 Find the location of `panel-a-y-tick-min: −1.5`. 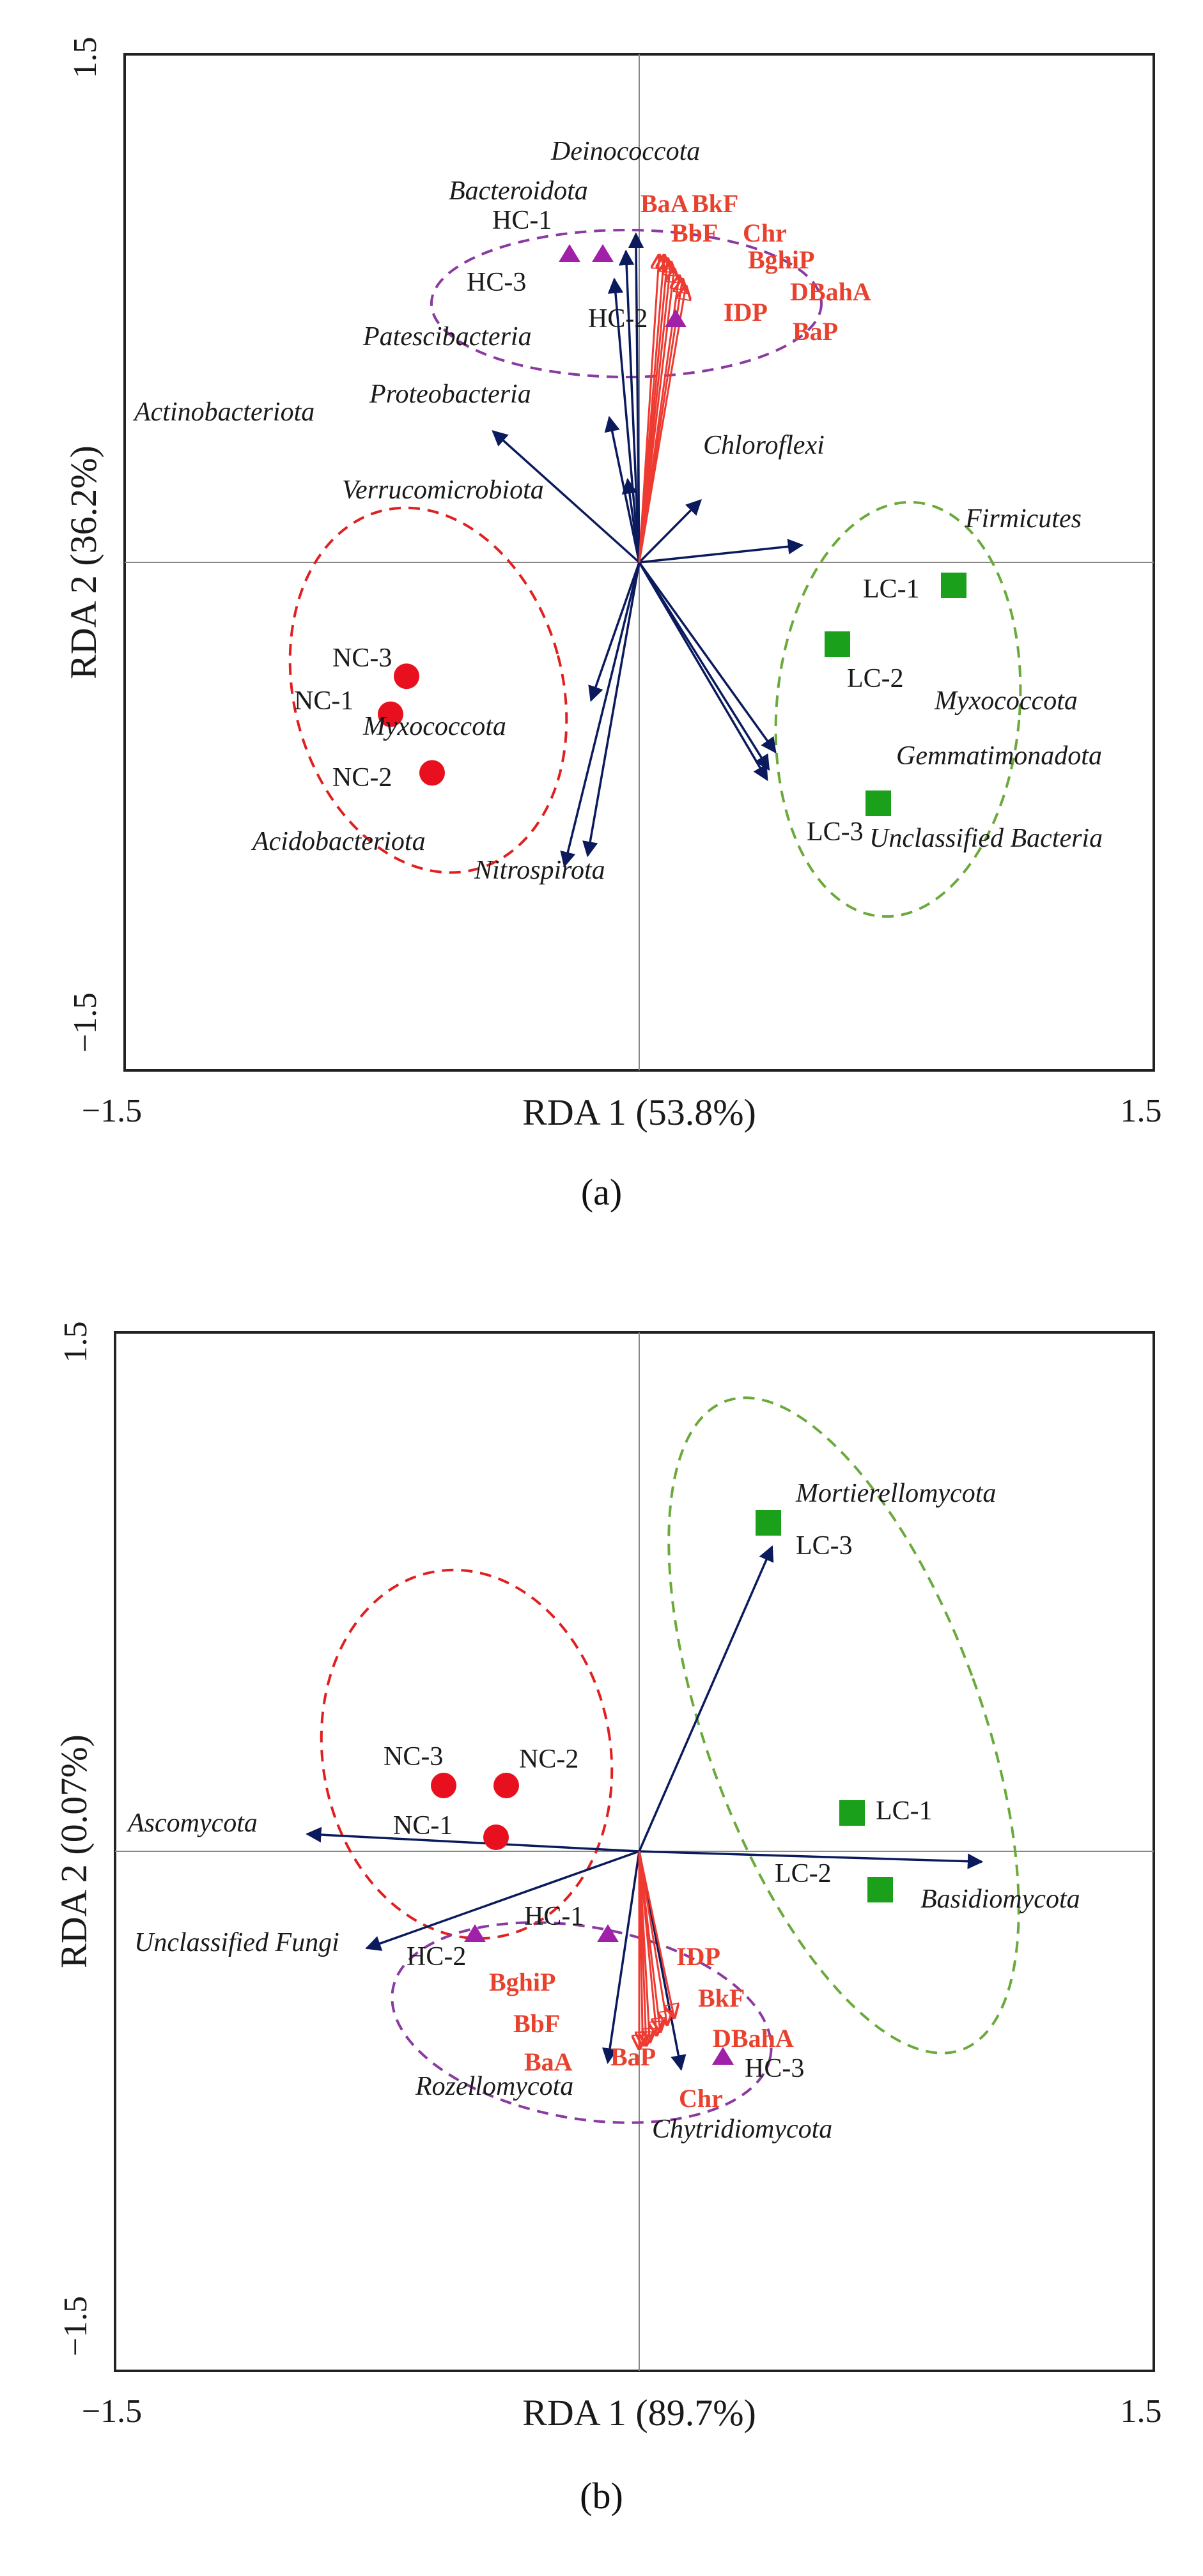

panel-a-y-tick-min: −1.5 is located at coordinates (85, 1022).